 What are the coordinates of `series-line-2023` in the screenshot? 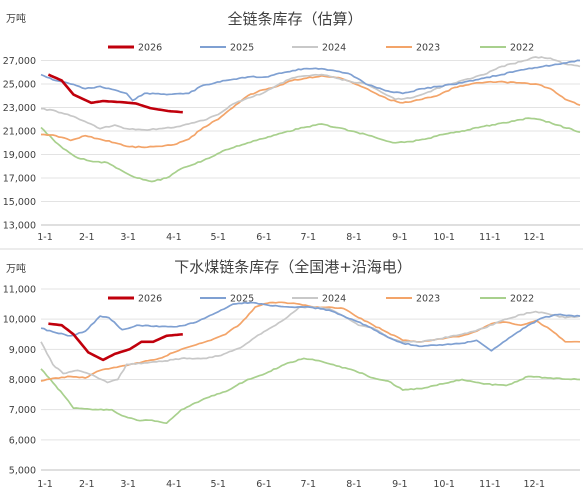 It's located at (311, 111).